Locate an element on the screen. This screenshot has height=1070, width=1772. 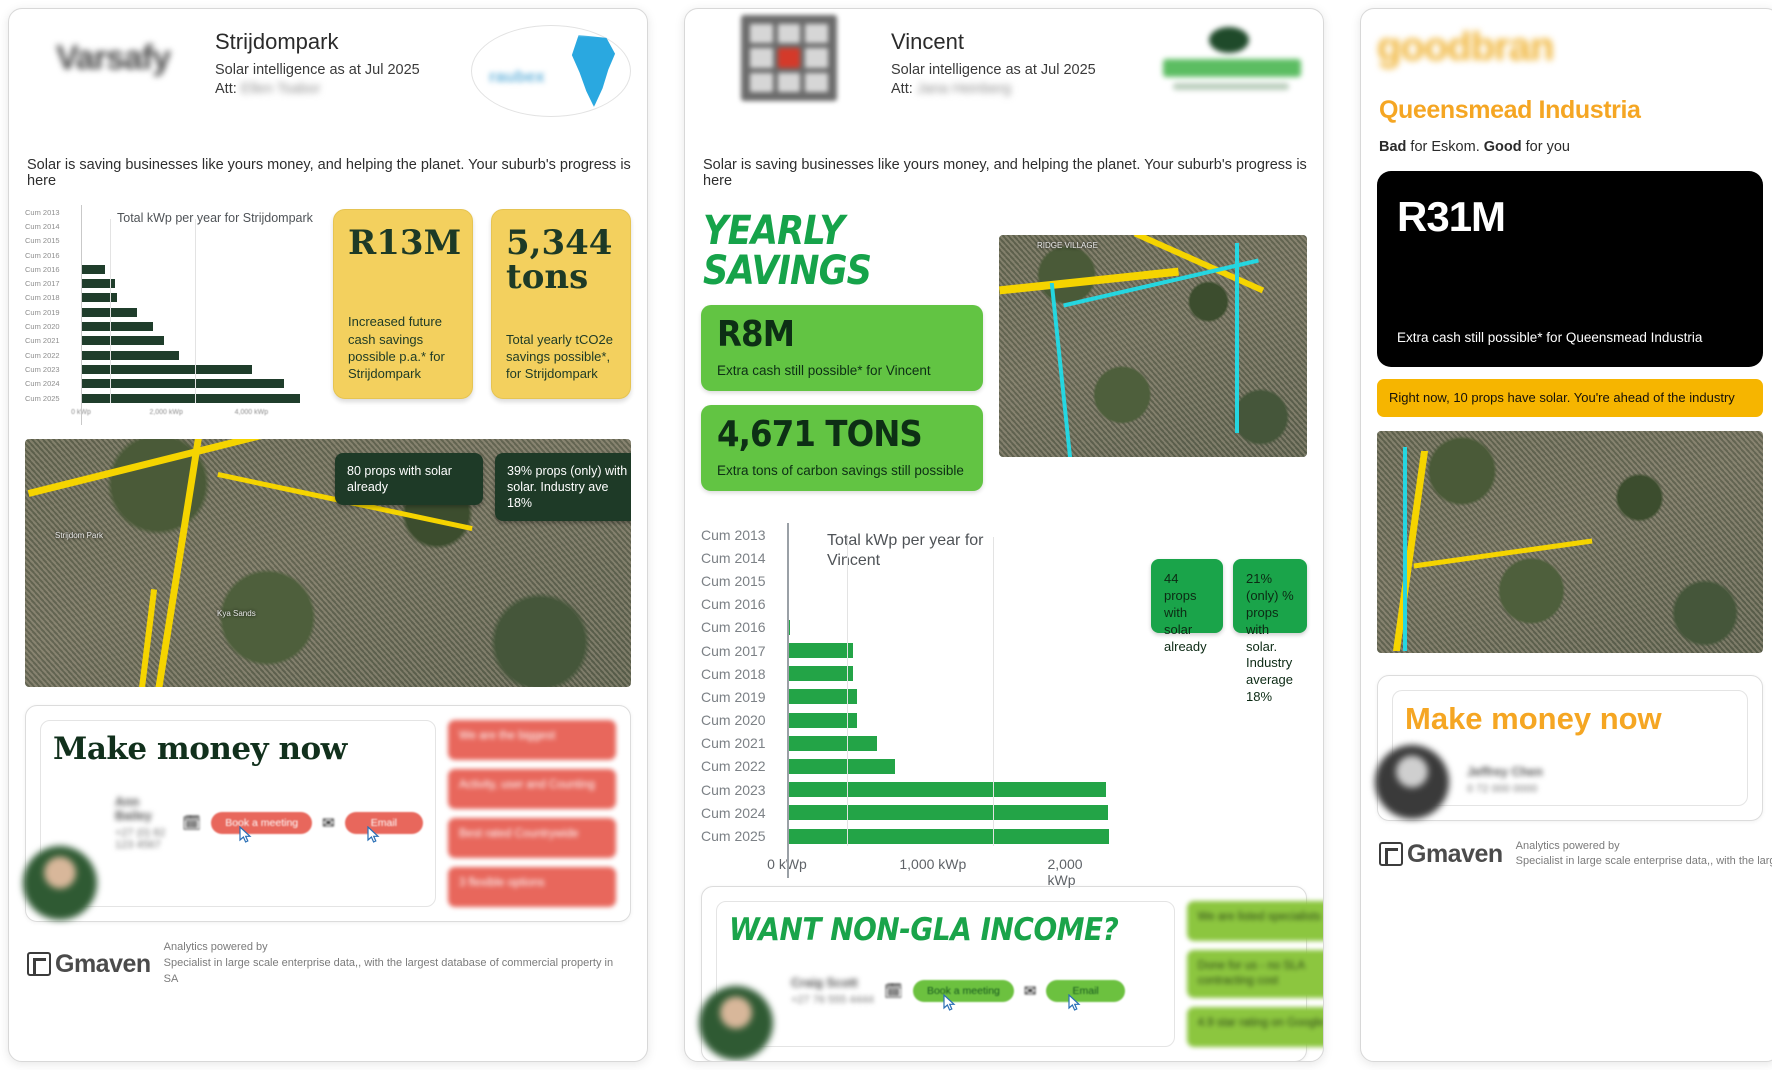
page-title: Vincent is located at coordinates (927, 41).